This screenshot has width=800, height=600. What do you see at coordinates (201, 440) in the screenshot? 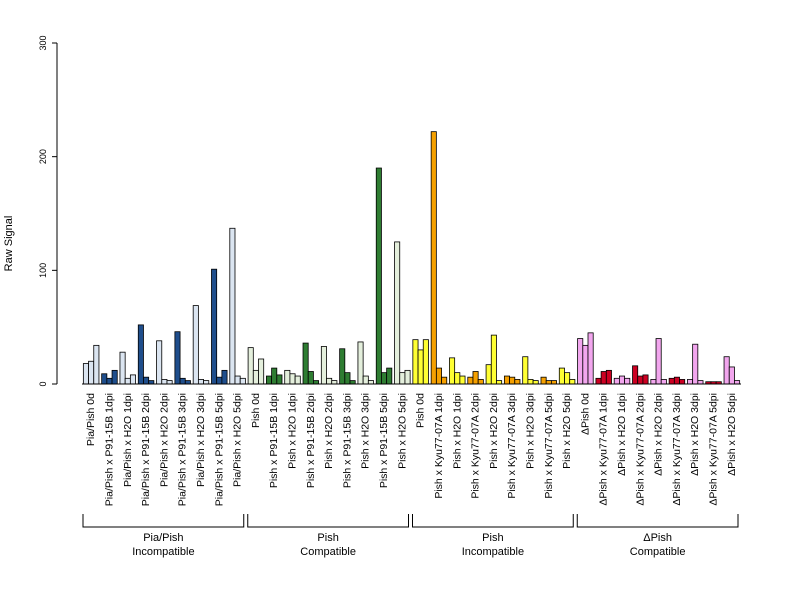
I see `x-tick-label: Pia/Pish x H2O 3dpi` at bounding box center [201, 440].